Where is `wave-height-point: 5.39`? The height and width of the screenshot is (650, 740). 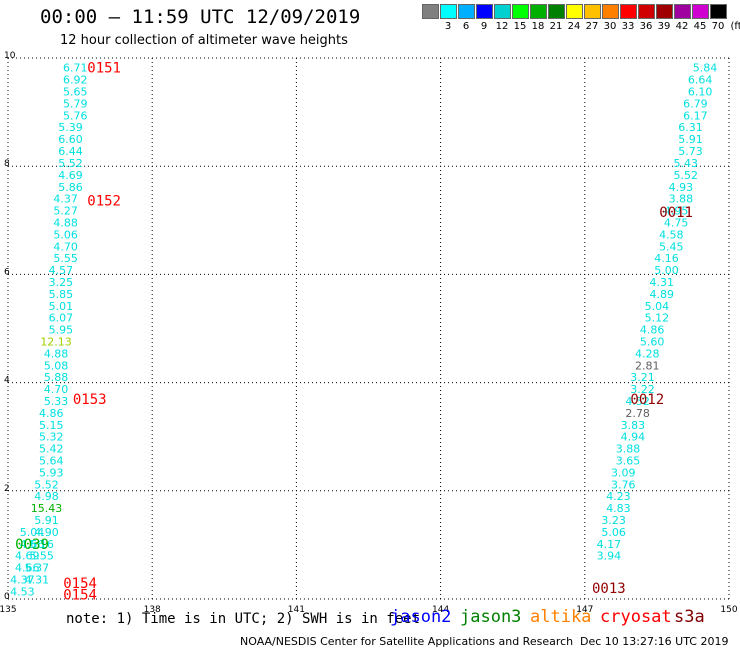 wave-height-point: 5.39 is located at coordinates (70, 127).